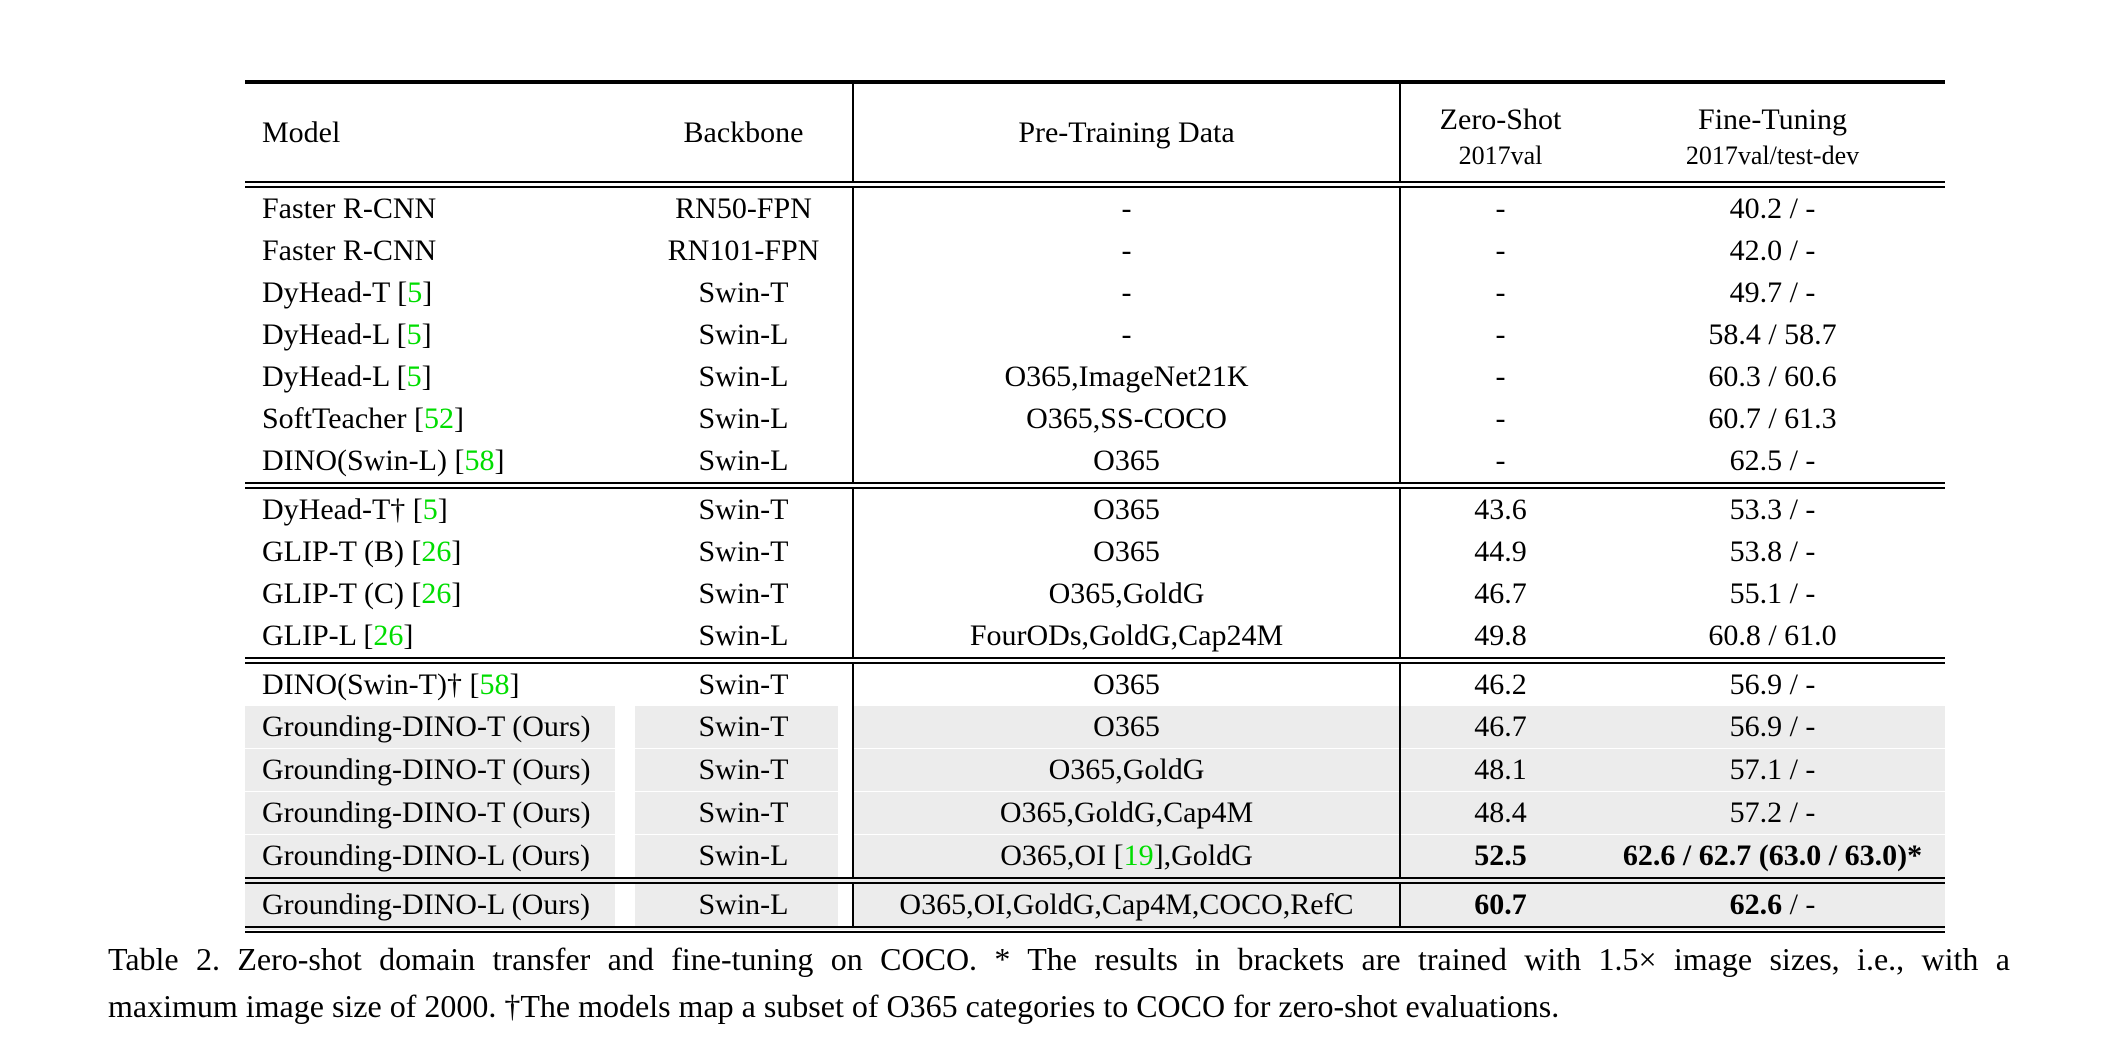 This screenshot has width=2116, height=1049. Describe the element at coordinates (743, 208) in the screenshot. I see `backbone-cell: RN50-FPN` at that location.